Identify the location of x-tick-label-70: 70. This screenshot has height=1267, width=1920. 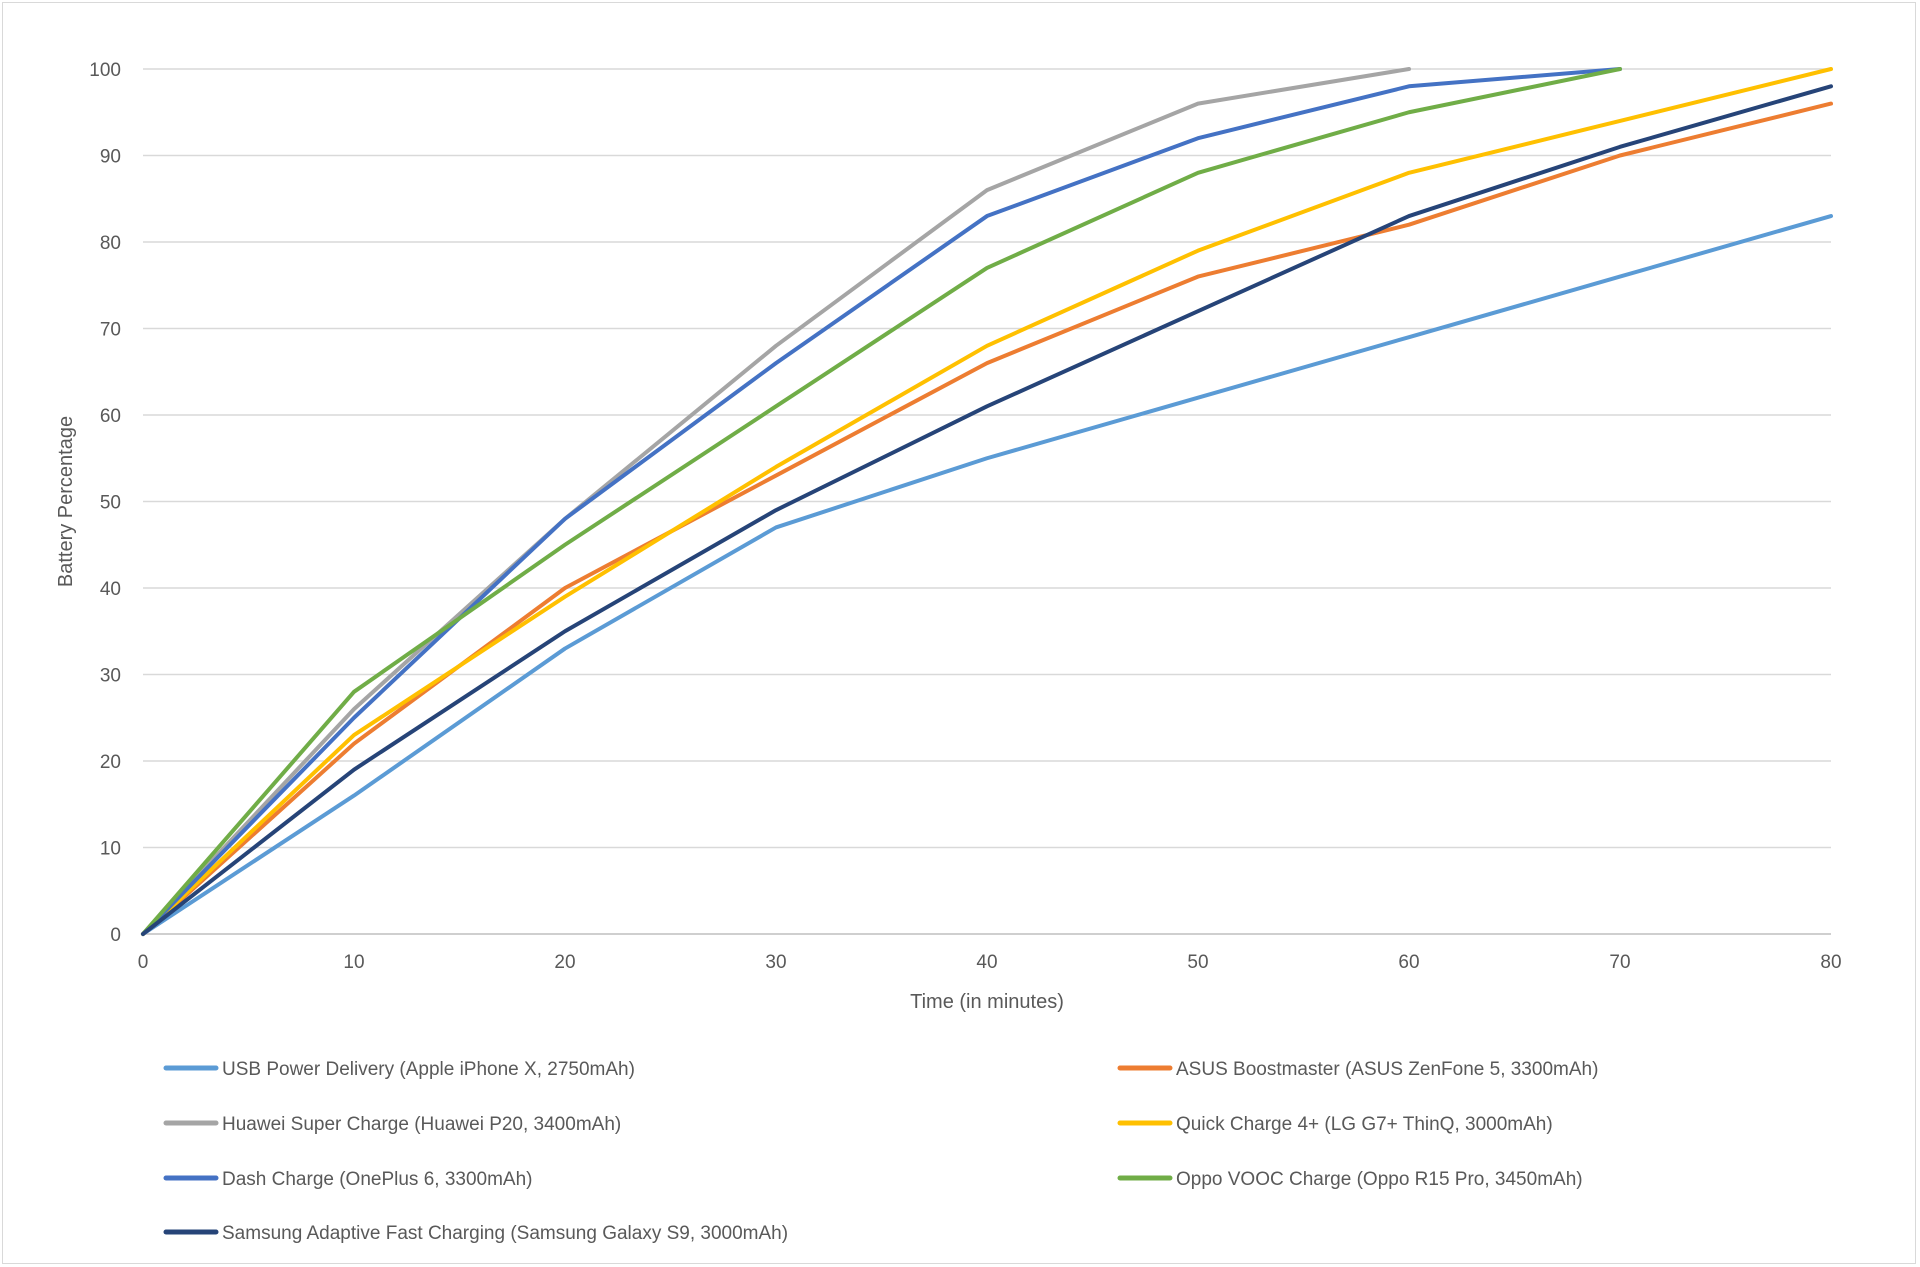
(1619, 962).